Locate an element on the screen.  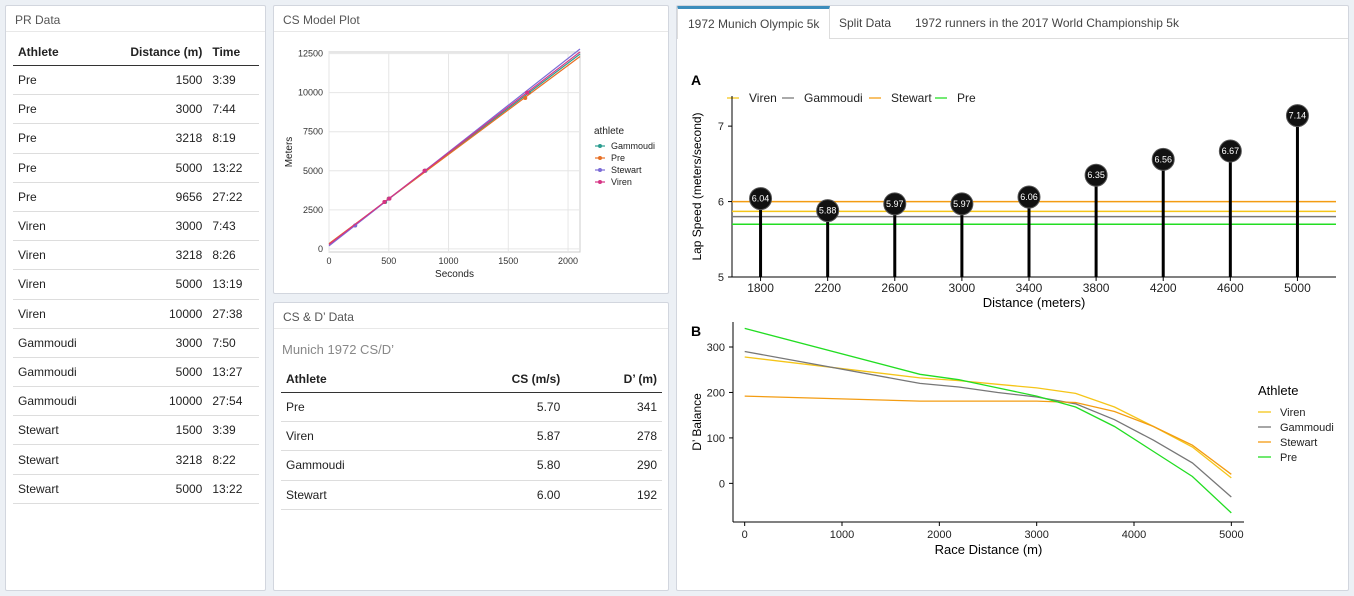
x-tick-label: 500 is located at coordinates (388, 261).